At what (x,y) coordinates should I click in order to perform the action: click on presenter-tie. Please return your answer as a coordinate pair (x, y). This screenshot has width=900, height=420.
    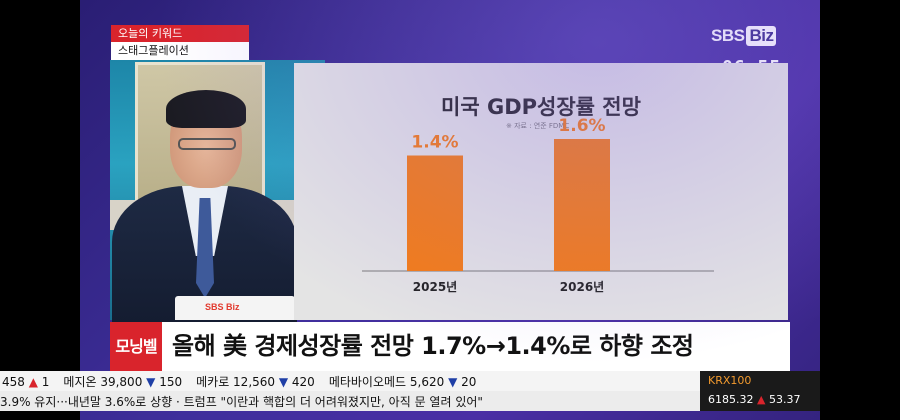
    Looking at the image, I should click on (205, 248).